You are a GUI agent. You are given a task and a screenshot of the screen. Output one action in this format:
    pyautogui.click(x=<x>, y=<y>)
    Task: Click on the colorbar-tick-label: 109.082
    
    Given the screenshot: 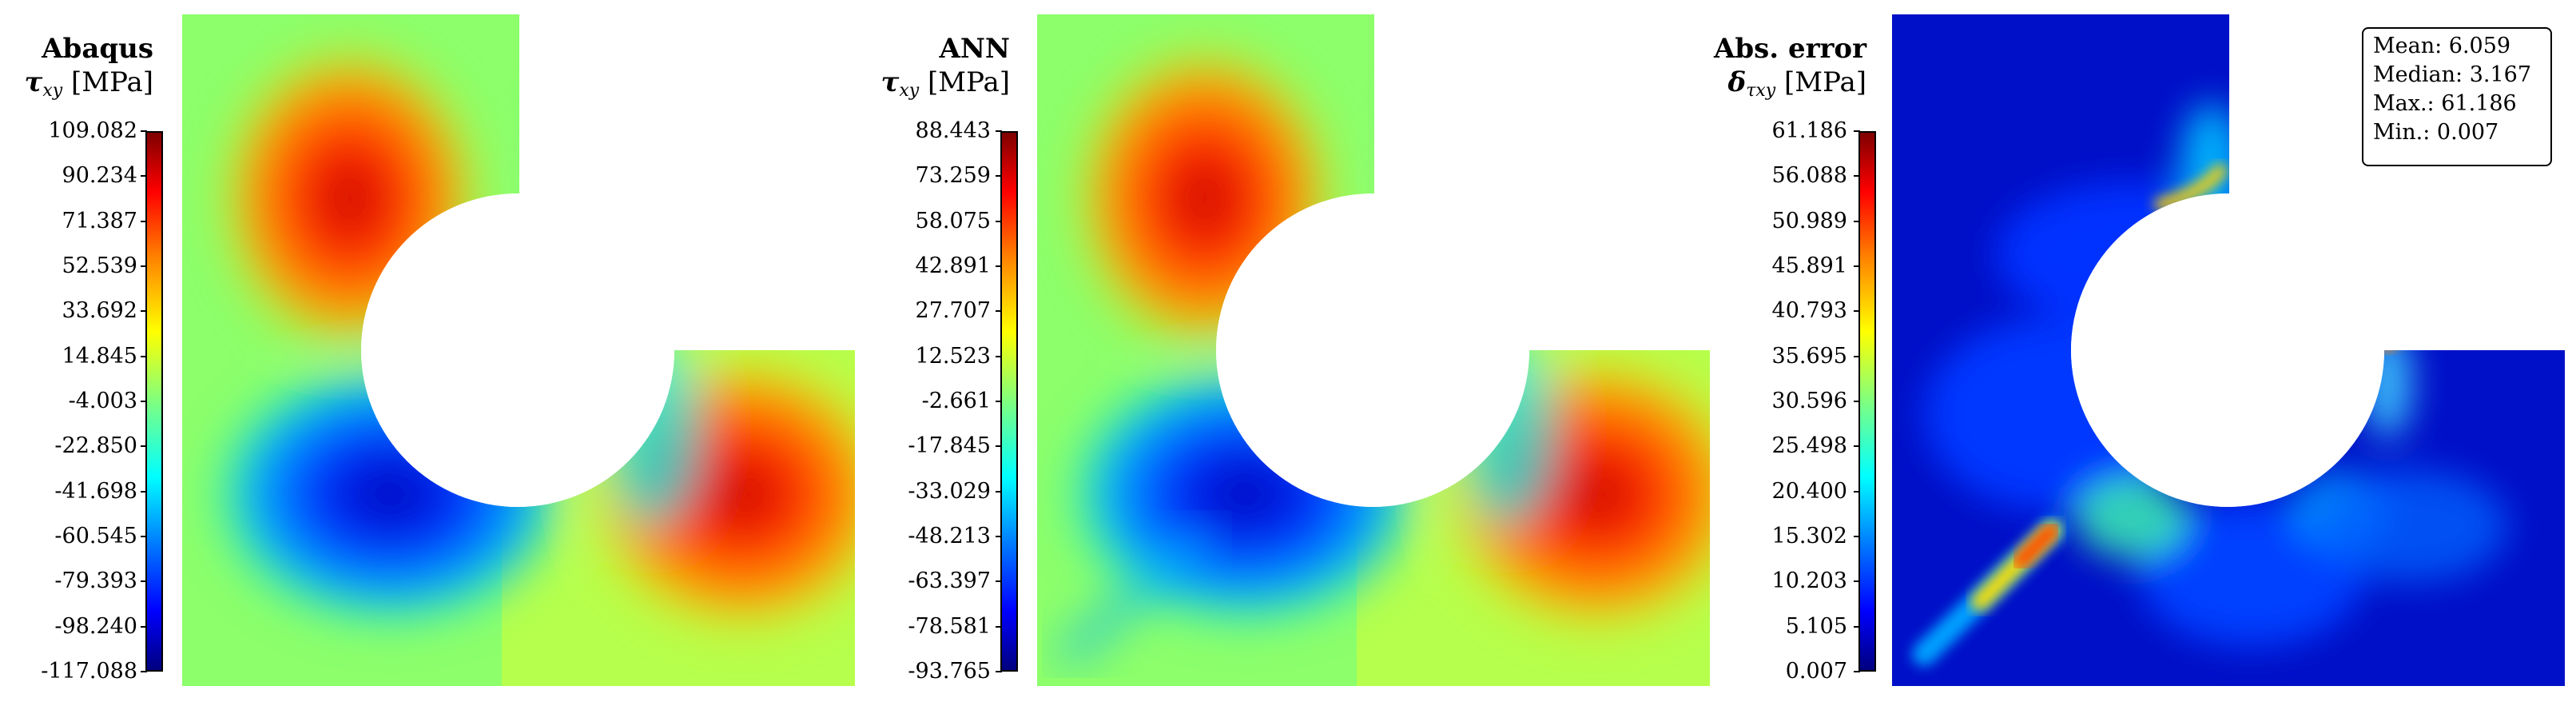 What is the action you would take?
    pyautogui.click(x=92, y=130)
    